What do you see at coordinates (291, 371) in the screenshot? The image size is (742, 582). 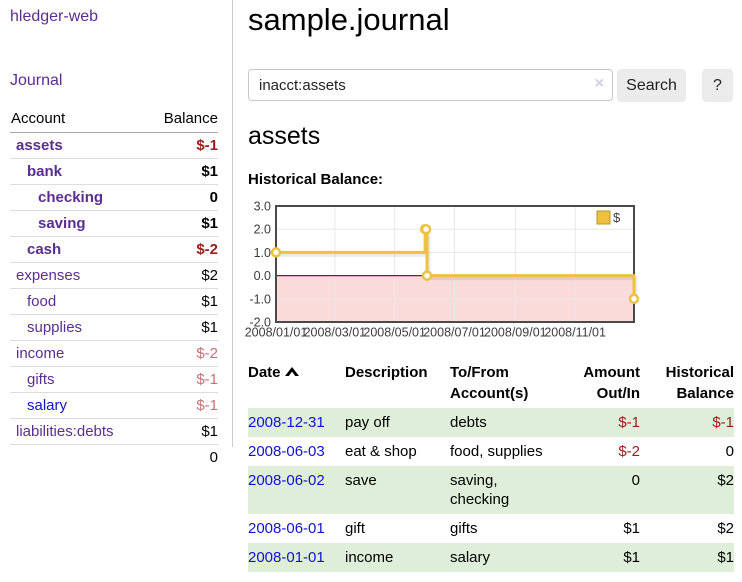 I see `chevron-up-icon` at bounding box center [291, 371].